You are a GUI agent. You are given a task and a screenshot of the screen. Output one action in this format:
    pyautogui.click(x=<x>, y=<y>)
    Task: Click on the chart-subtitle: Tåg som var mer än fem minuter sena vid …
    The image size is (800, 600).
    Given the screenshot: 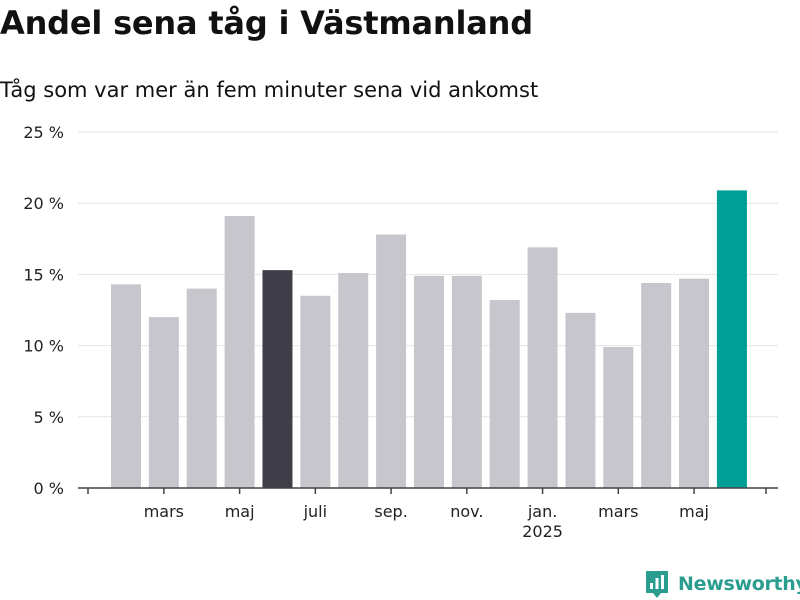 What is the action you would take?
    pyautogui.click(x=269, y=90)
    